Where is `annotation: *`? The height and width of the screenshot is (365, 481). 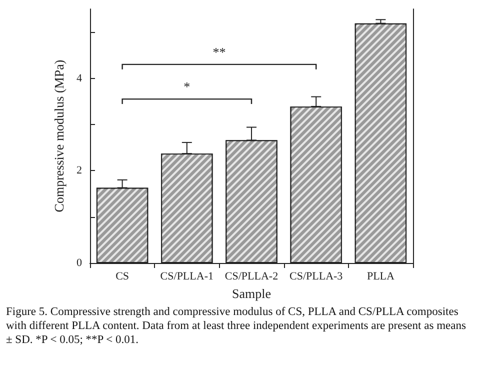 annotation: * is located at coordinates (187, 86).